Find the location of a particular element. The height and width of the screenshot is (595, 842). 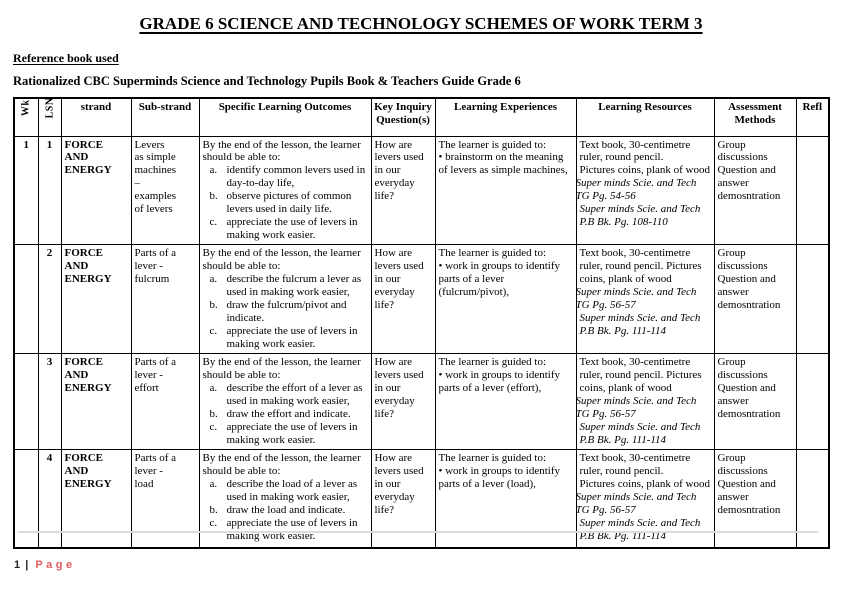

page-footer: 1 | Page is located at coordinates (45, 565).